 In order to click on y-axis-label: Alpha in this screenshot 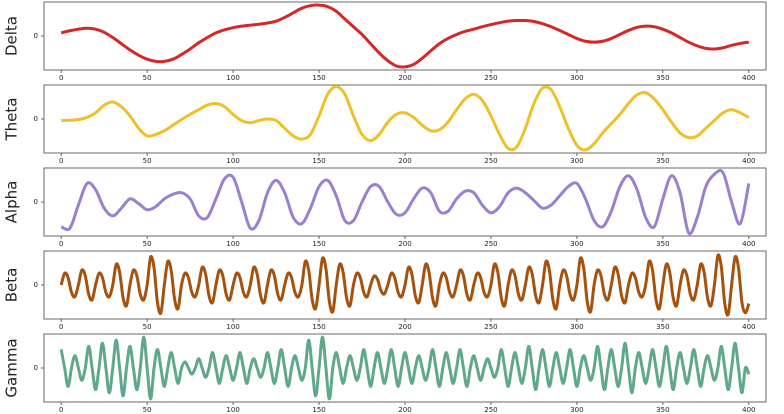, I will do `click(12, 202)`.